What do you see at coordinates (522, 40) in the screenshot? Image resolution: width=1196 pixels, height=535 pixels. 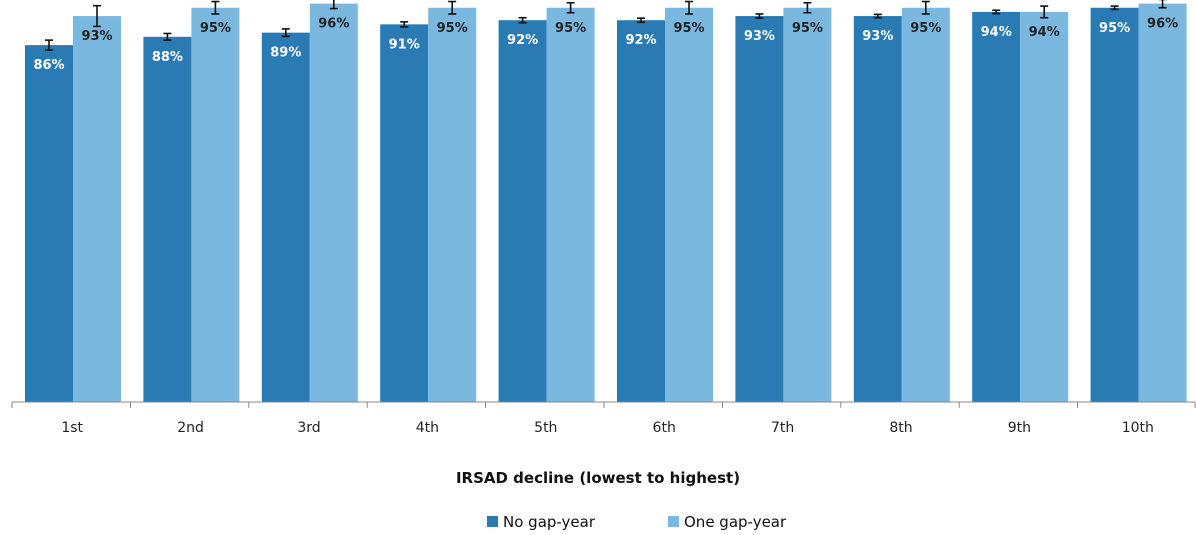 I see `data-label-no-gap-year-5th: 92%` at bounding box center [522, 40].